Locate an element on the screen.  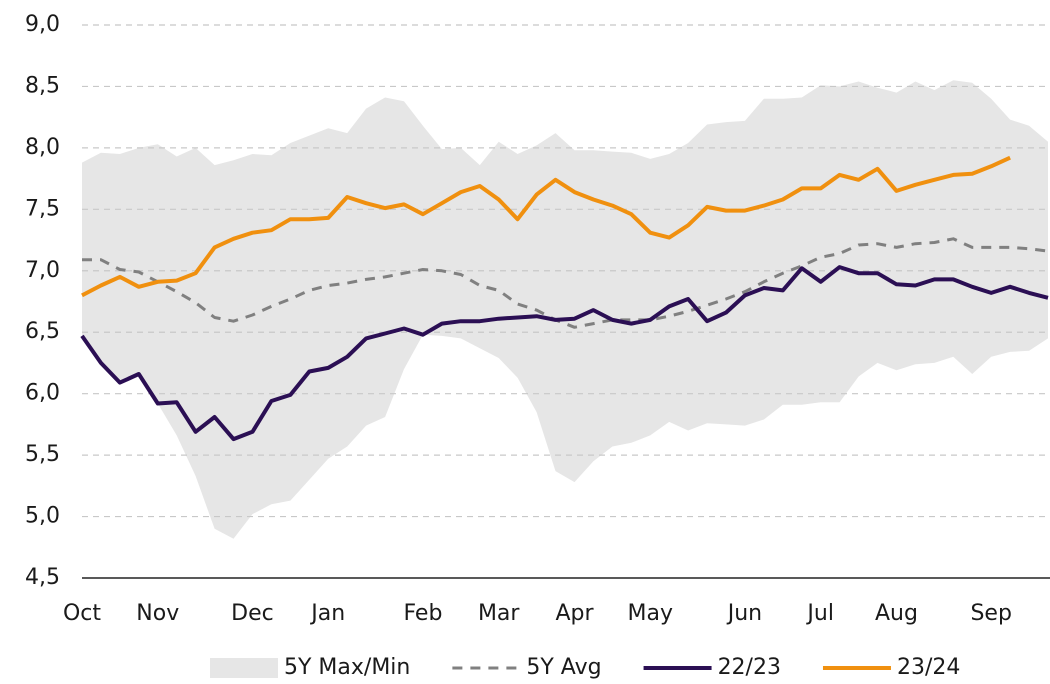
x-tick-label: Jul is located at coordinates (819, 613).